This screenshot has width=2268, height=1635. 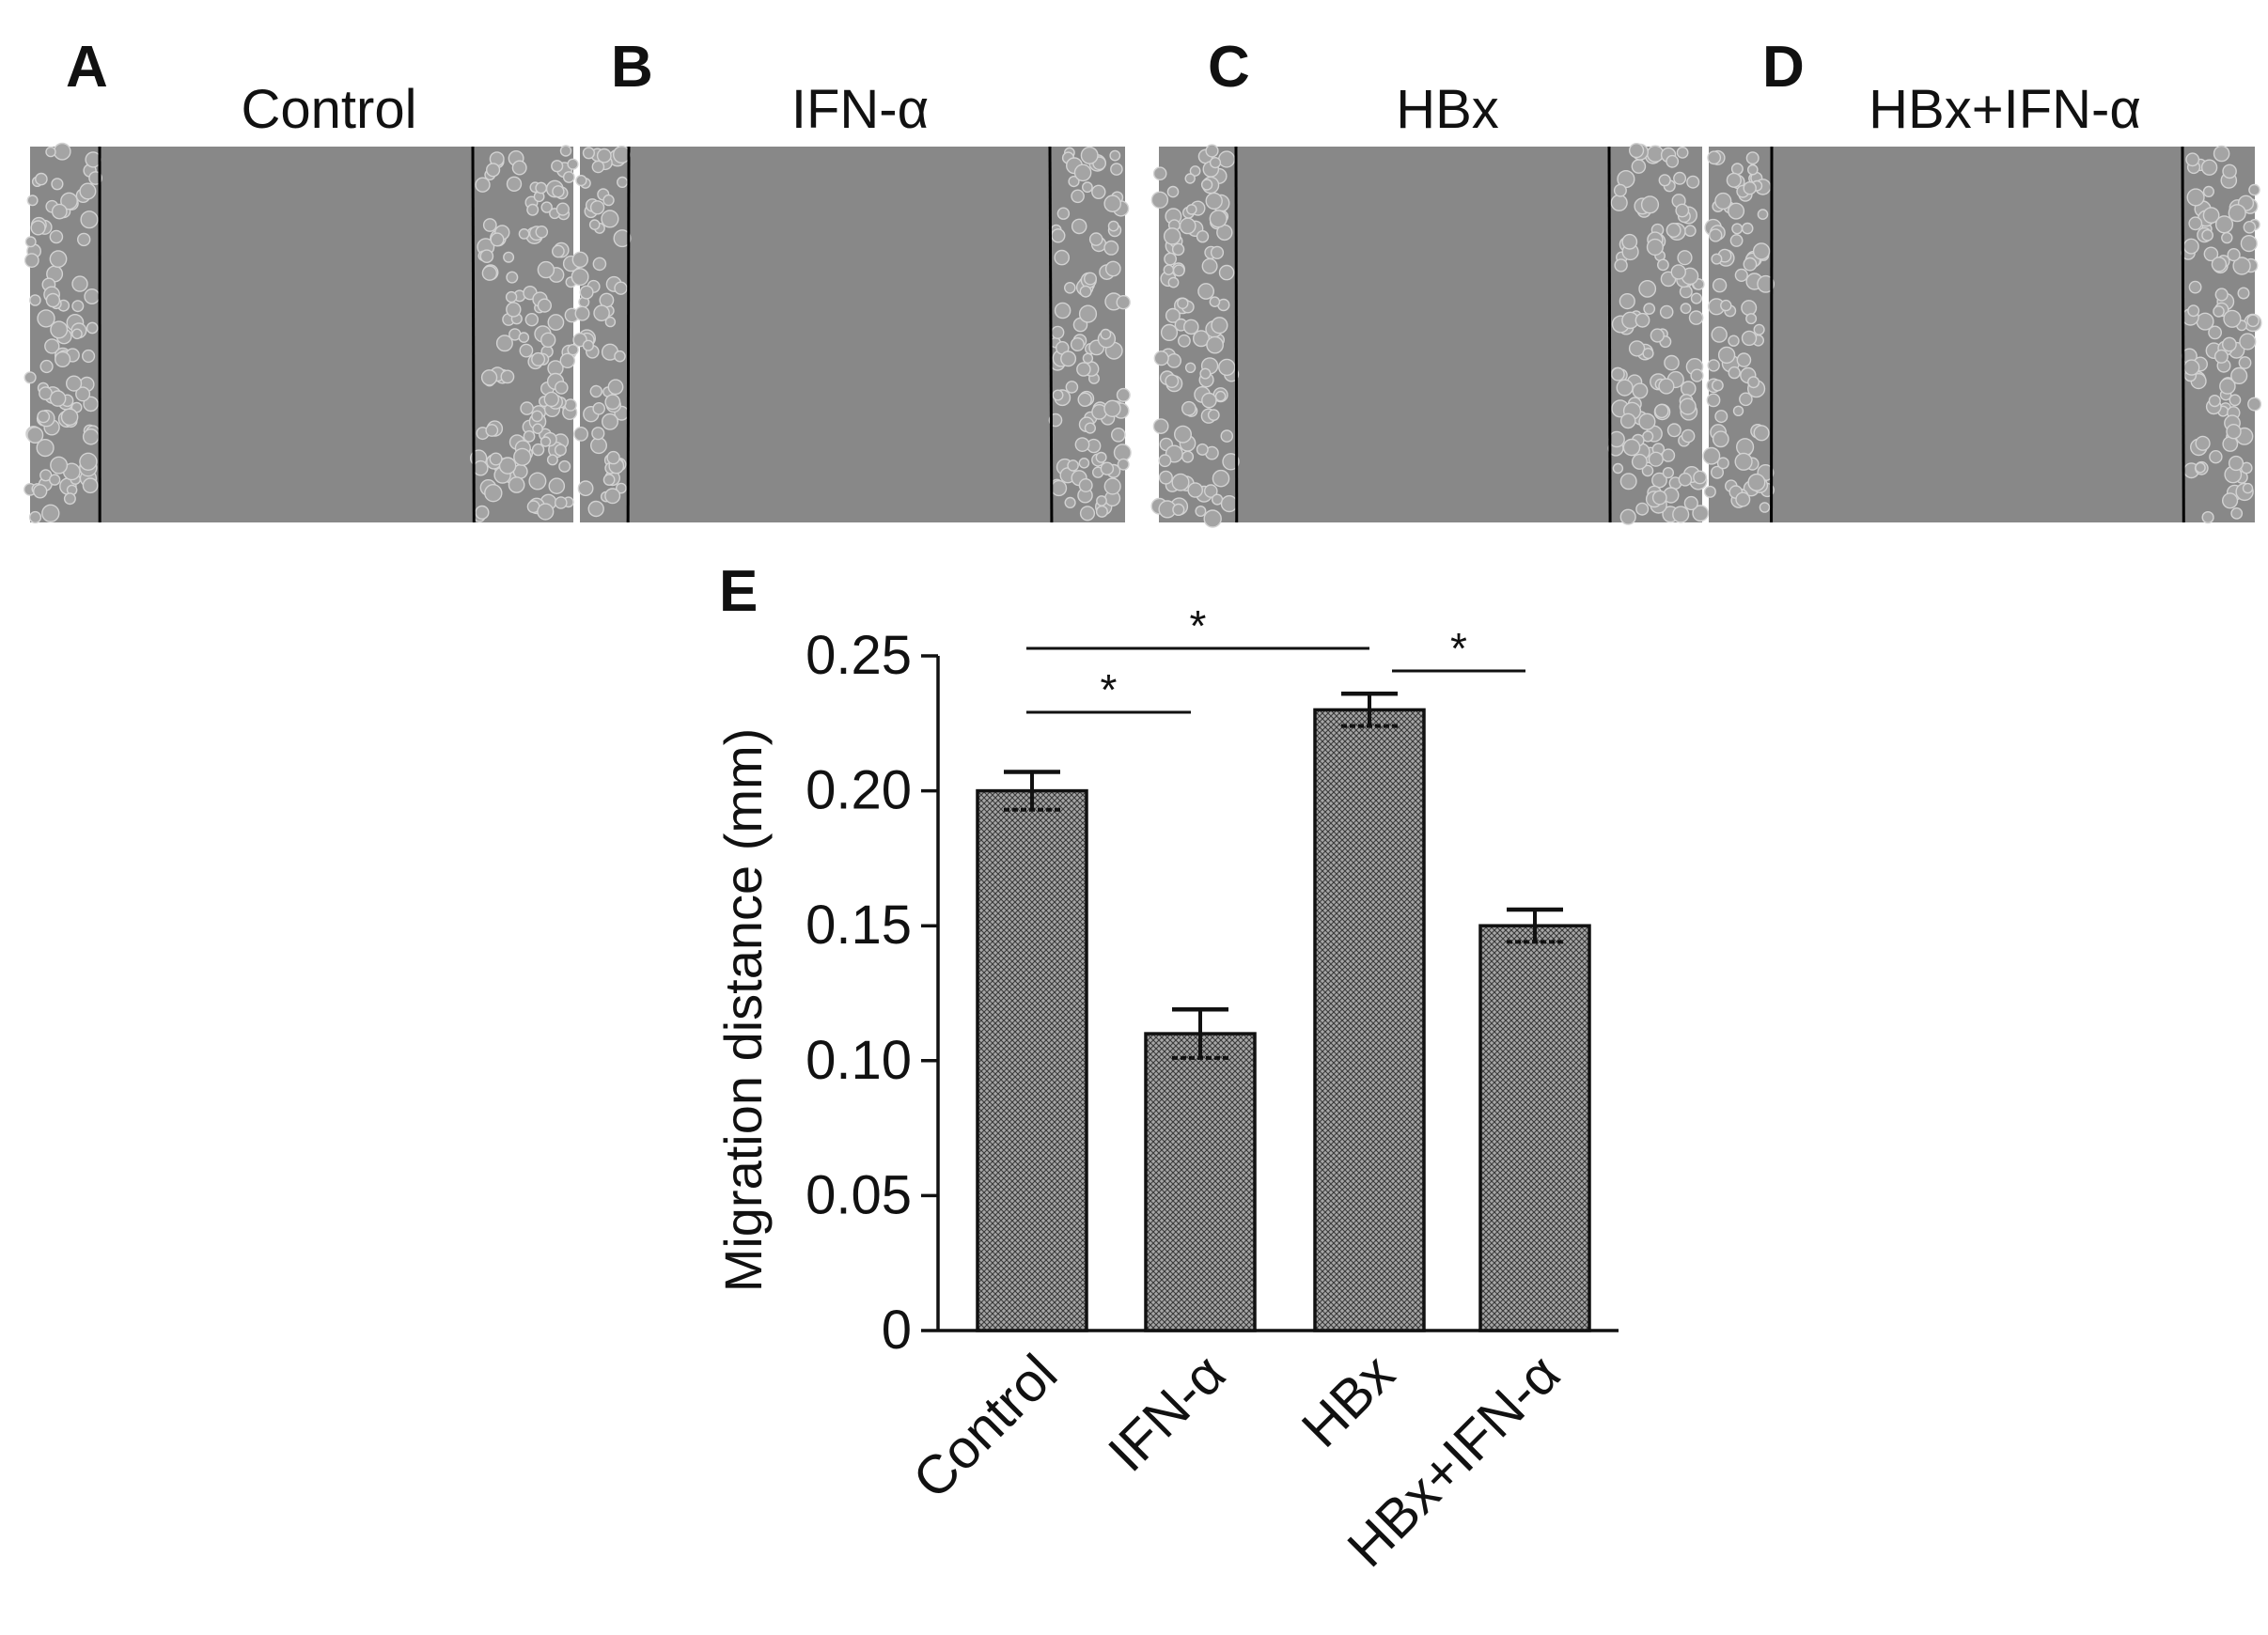 What do you see at coordinates (87, 67) in the screenshot?
I see `panel-letter: A` at bounding box center [87, 67].